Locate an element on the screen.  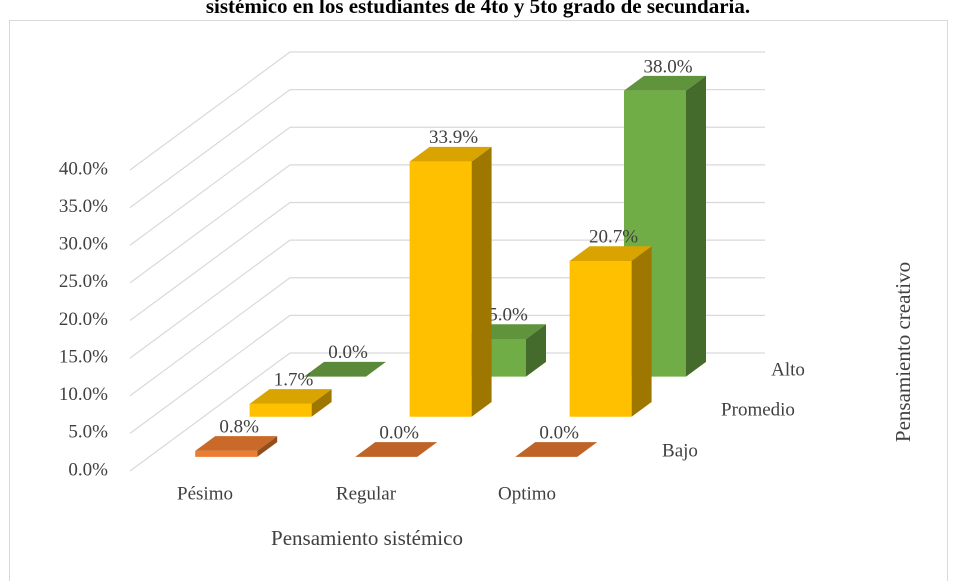
value-label: 33.9% is located at coordinates (453, 137).